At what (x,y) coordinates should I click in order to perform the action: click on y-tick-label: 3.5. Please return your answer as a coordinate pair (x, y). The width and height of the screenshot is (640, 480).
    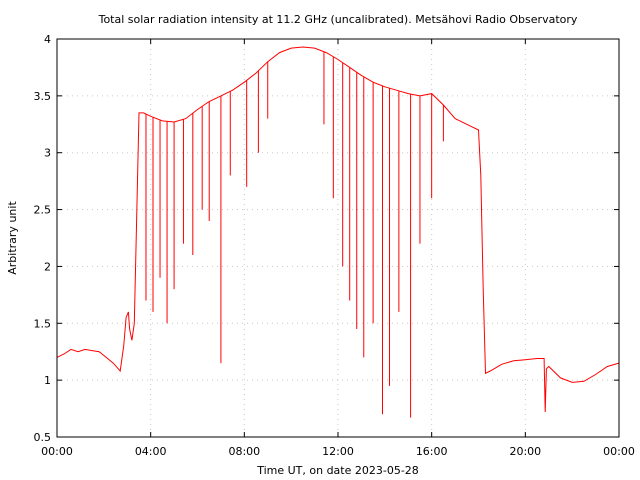
    Looking at the image, I should click on (43, 96).